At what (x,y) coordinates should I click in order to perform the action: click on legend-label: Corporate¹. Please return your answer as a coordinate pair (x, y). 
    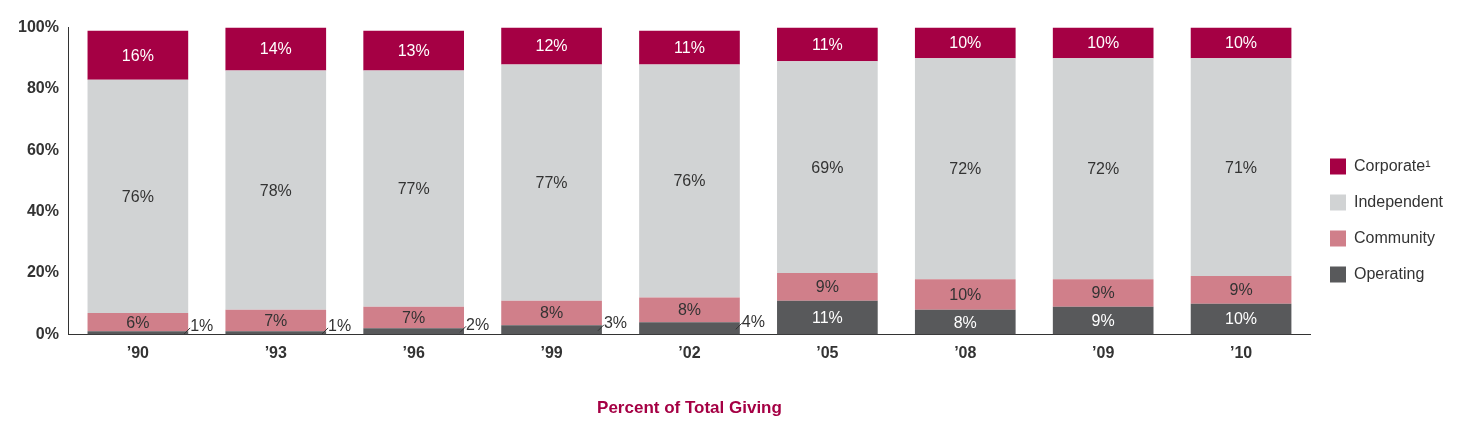
    Looking at the image, I should click on (1392, 165).